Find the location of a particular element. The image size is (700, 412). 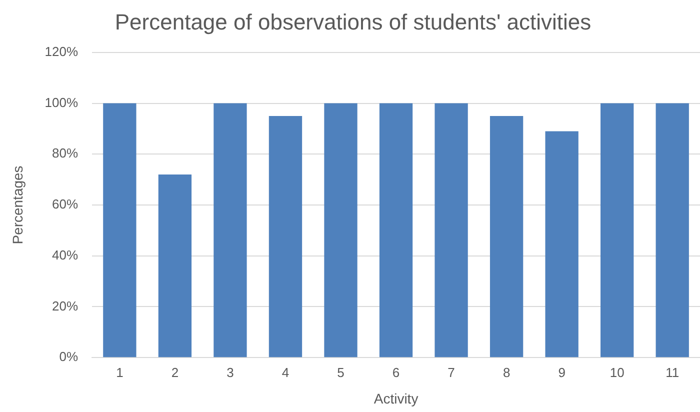

y-tick-label: 100% is located at coordinates (61, 102).